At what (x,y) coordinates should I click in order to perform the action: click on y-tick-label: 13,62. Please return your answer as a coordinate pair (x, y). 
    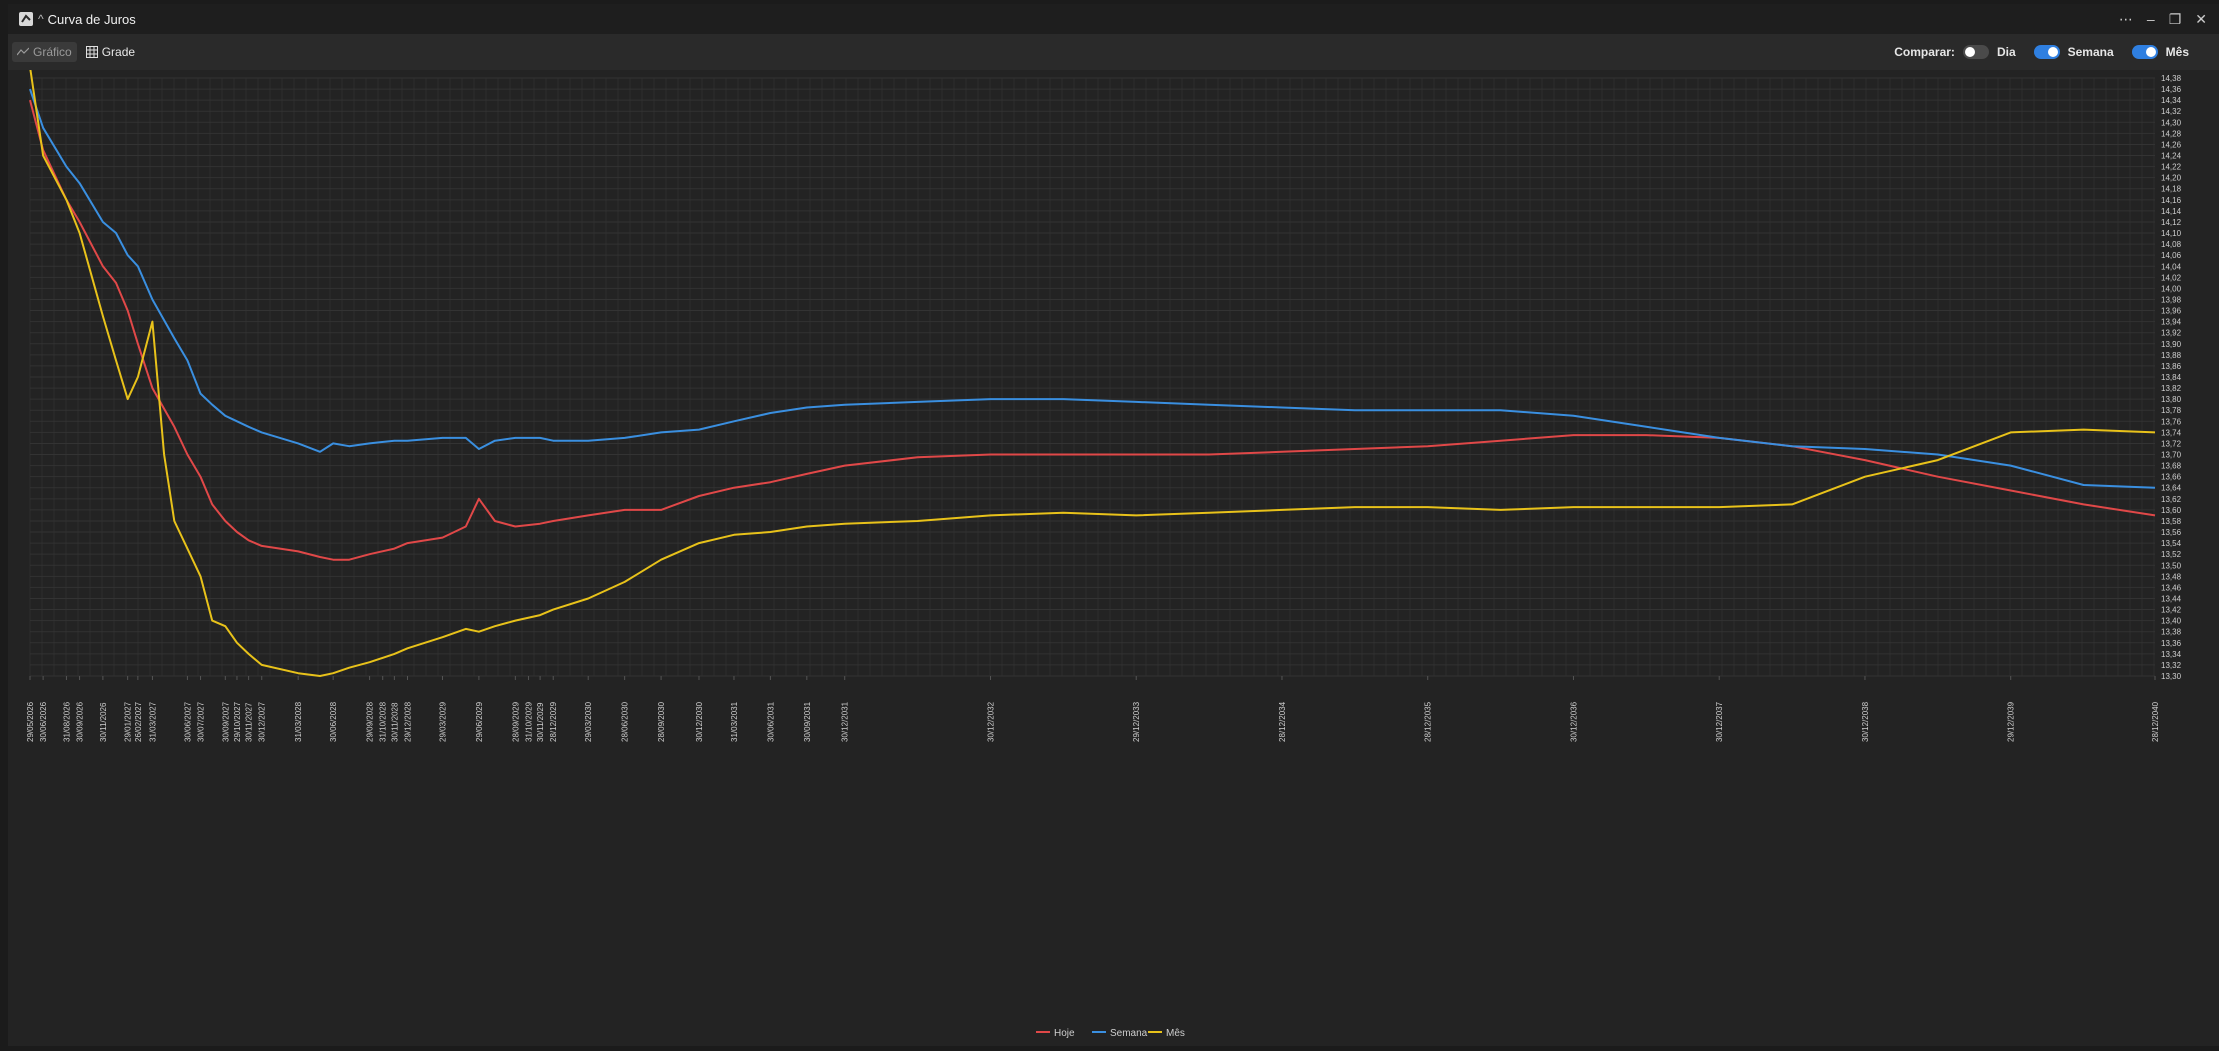
    Looking at the image, I should click on (2171, 499).